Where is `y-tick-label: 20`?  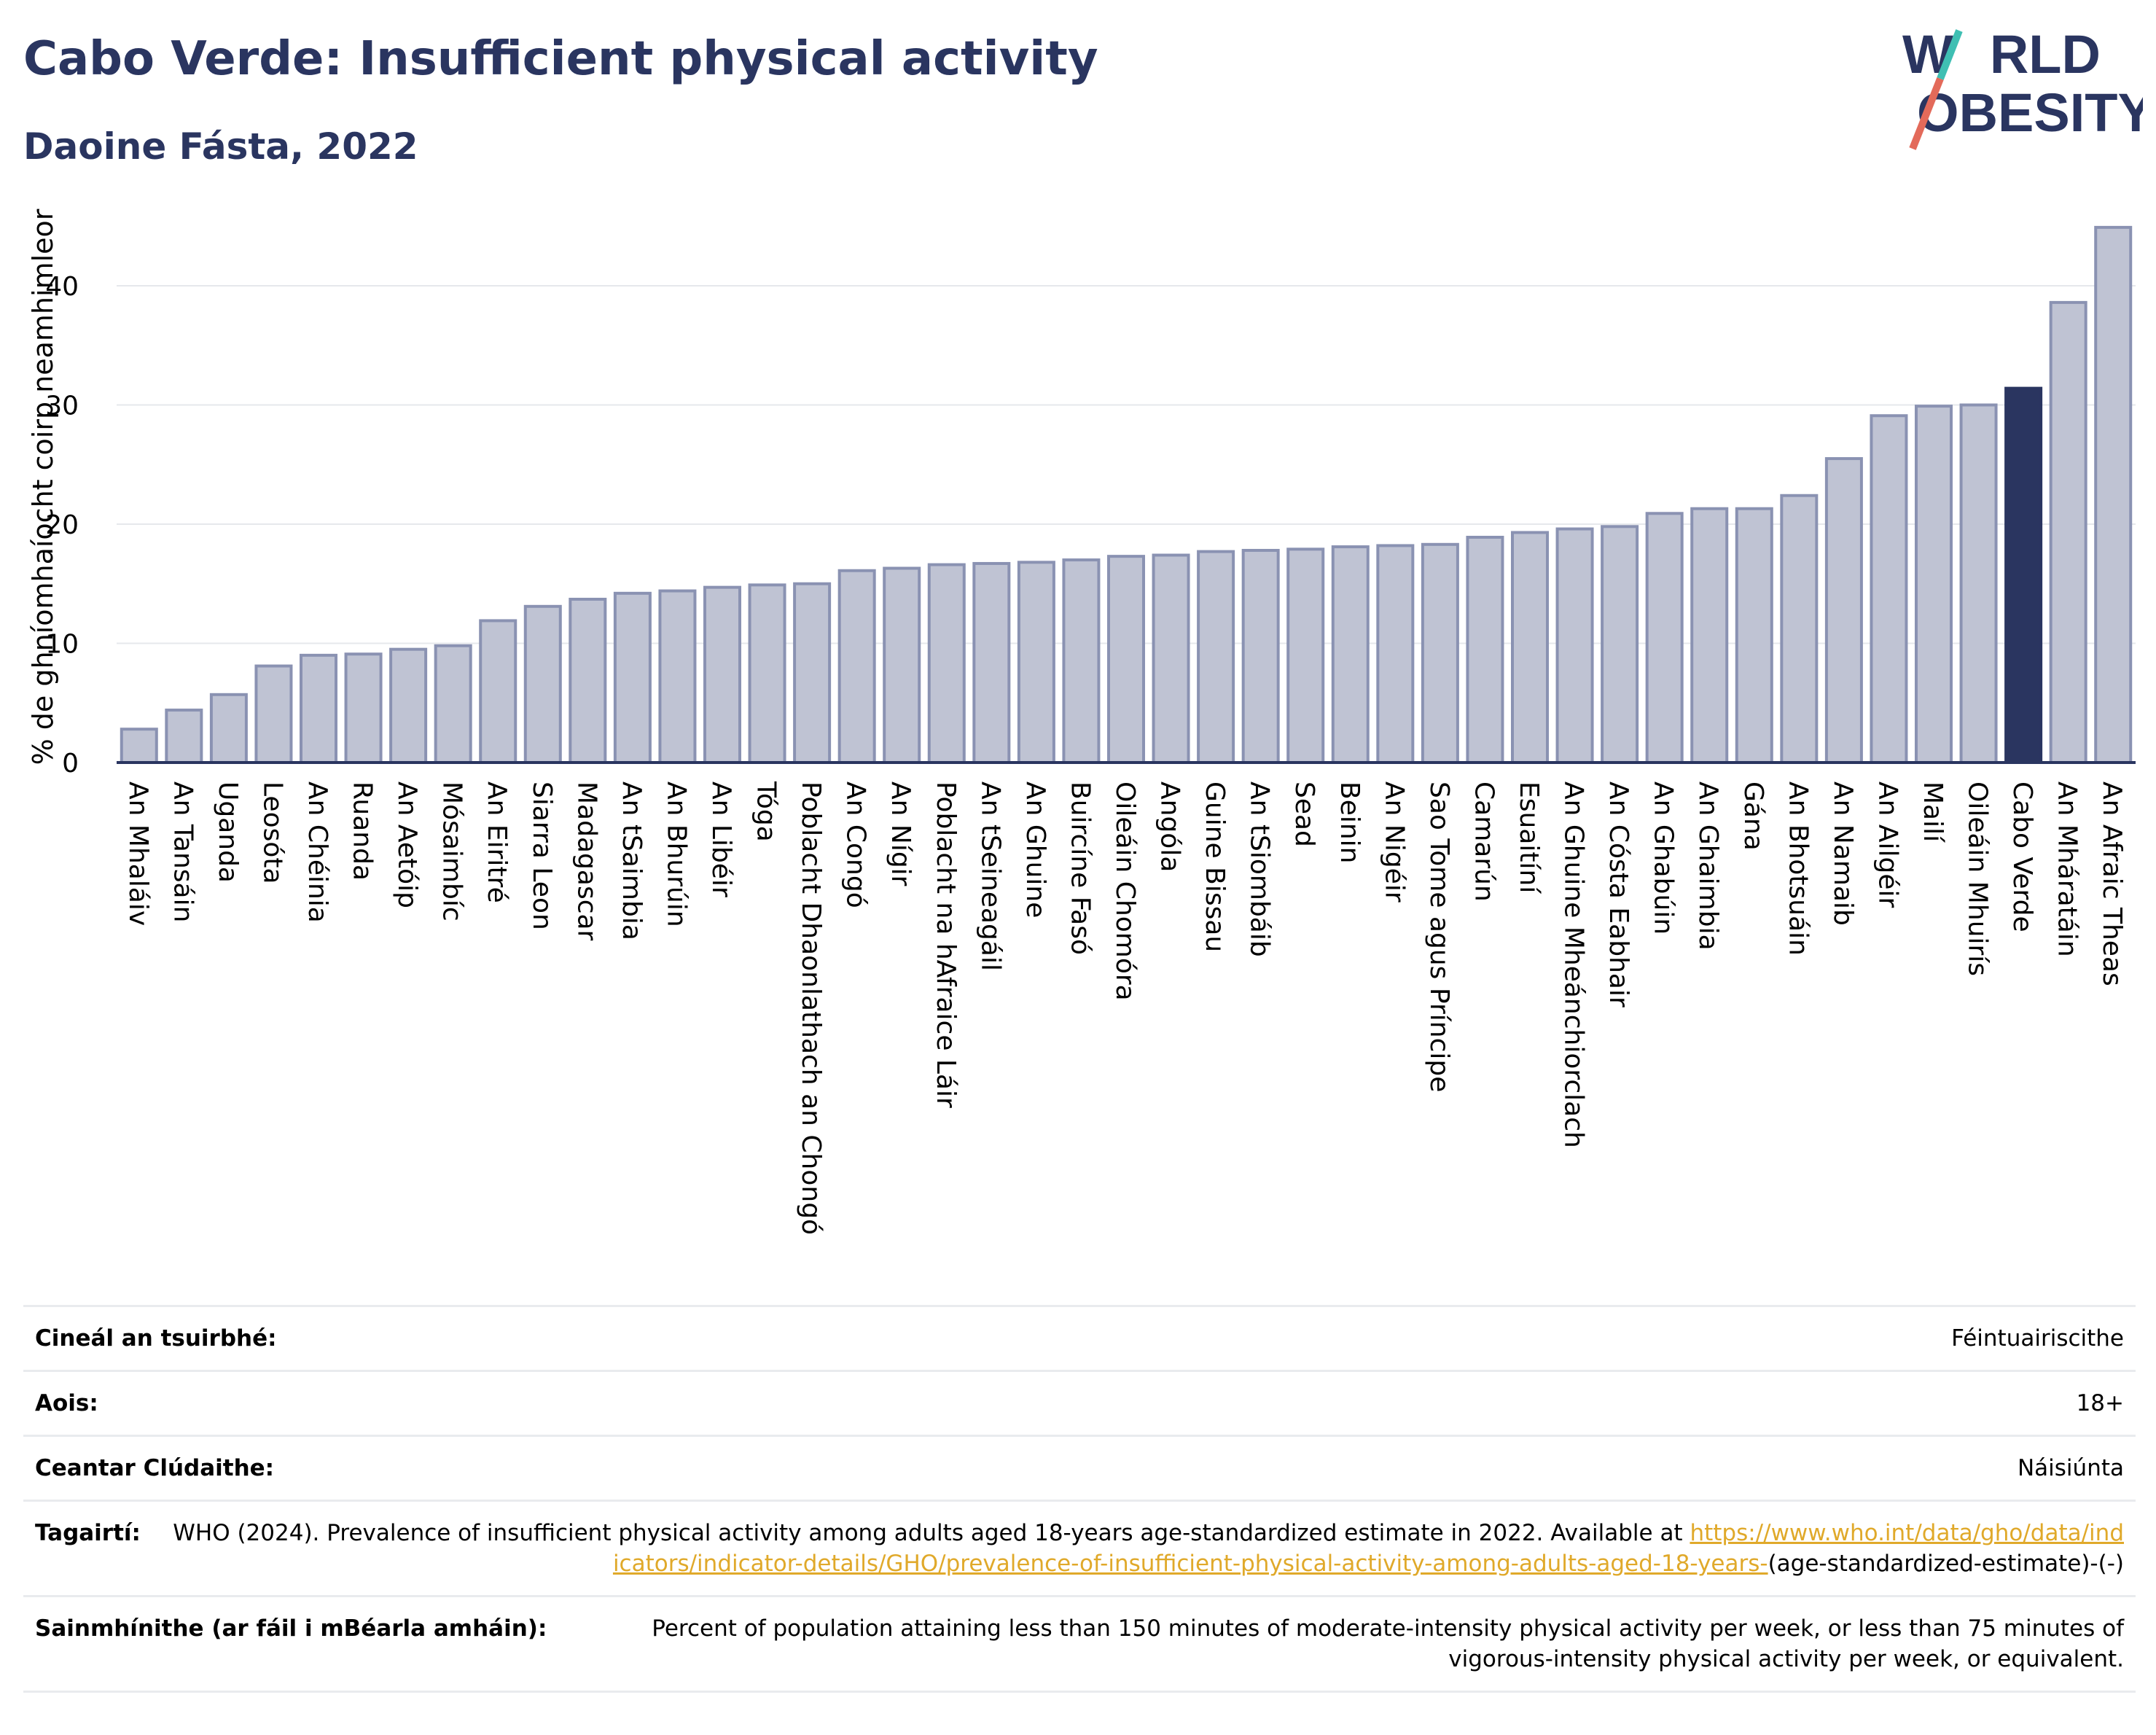 y-tick-label: 20 is located at coordinates (62, 525).